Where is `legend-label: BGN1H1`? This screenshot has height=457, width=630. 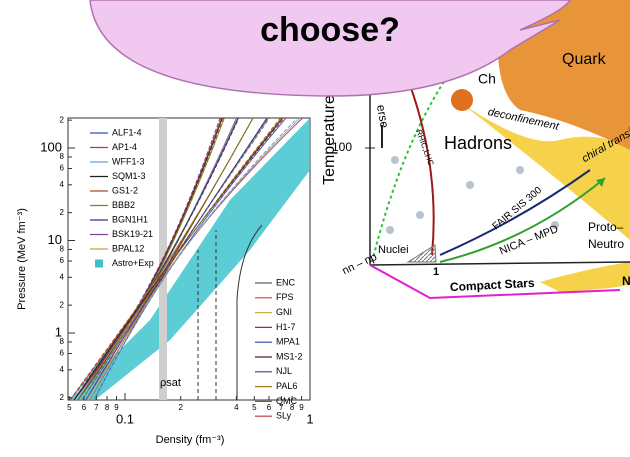
legend-label: BGN1H1 is located at coordinates (130, 219).